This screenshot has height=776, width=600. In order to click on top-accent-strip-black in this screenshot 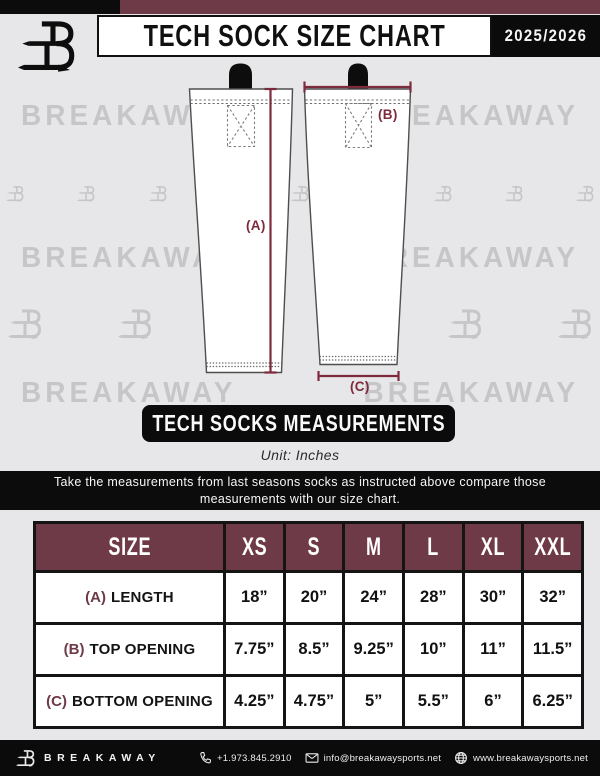, I will do `click(60, 7)`.